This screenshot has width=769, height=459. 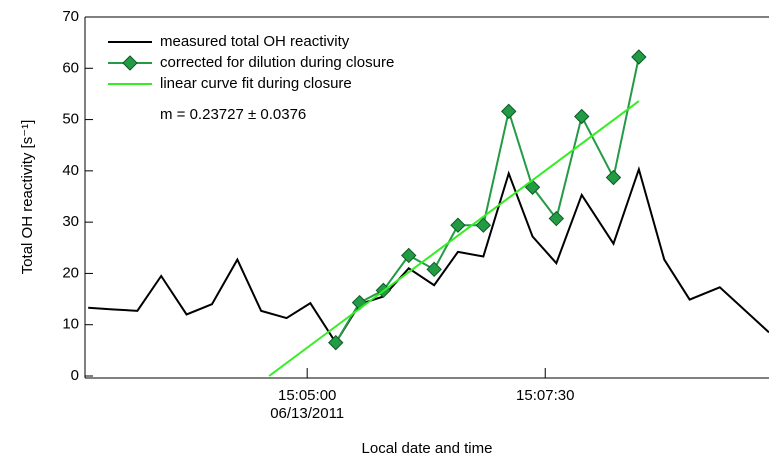 What do you see at coordinates (27, 197) in the screenshot?
I see `y-axis-label: Total OH reactivity [s⁻¹]` at bounding box center [27, 197].